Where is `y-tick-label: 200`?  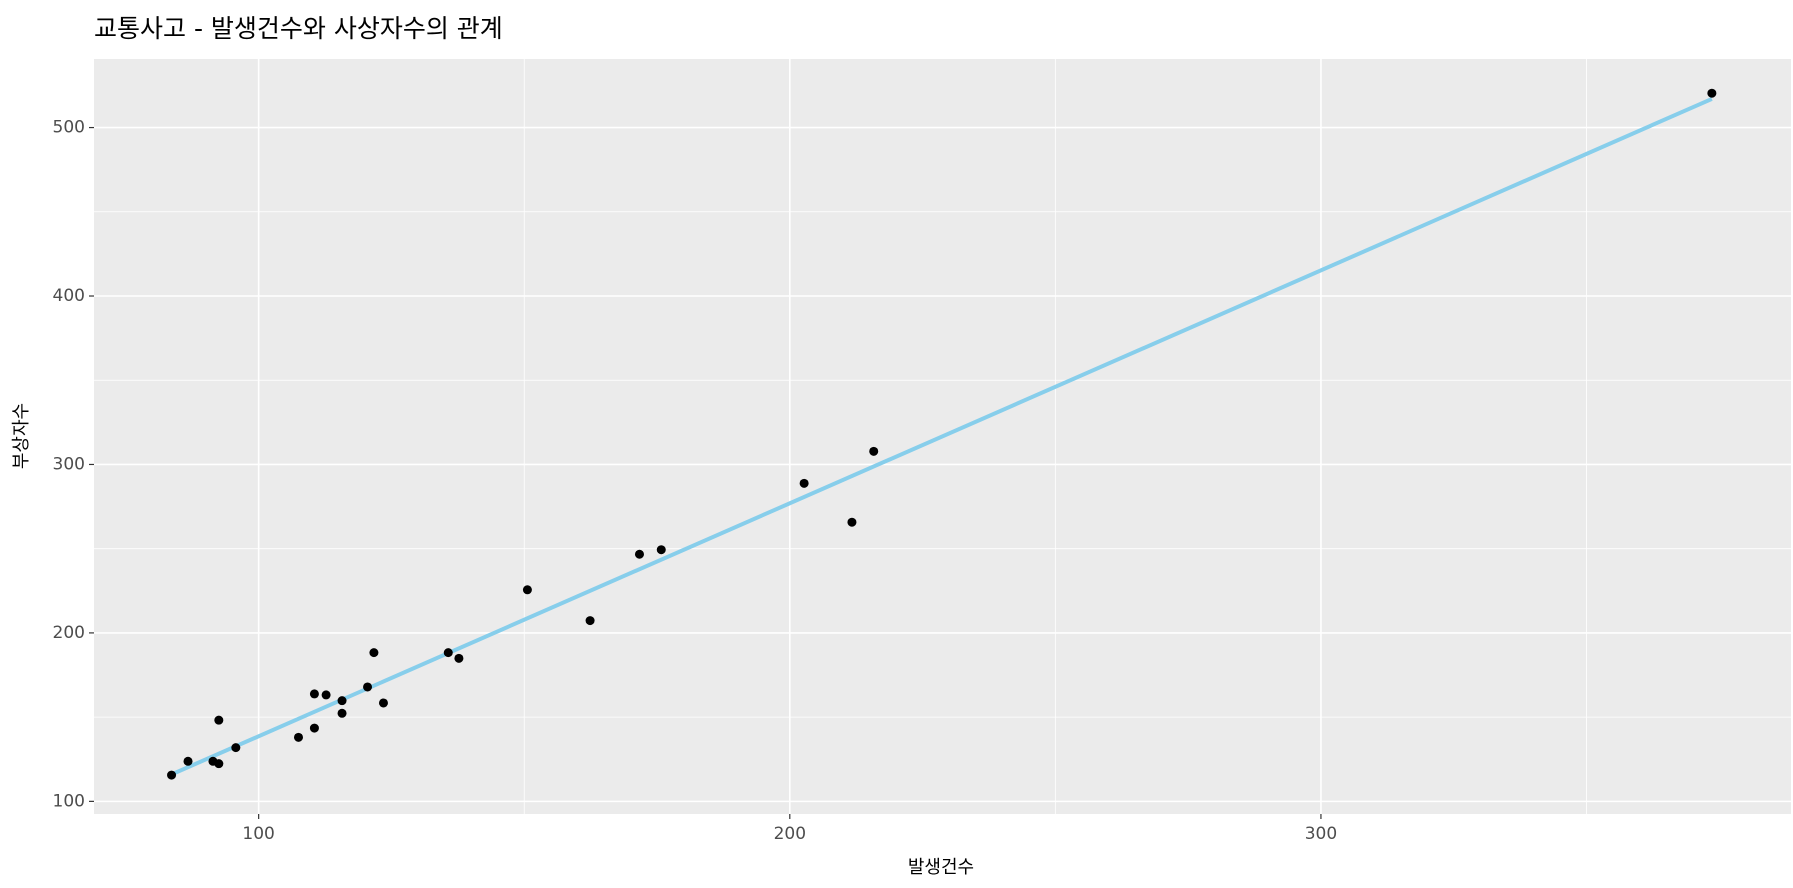 y-tick-label: 200 is located at coordinates (69, 633).